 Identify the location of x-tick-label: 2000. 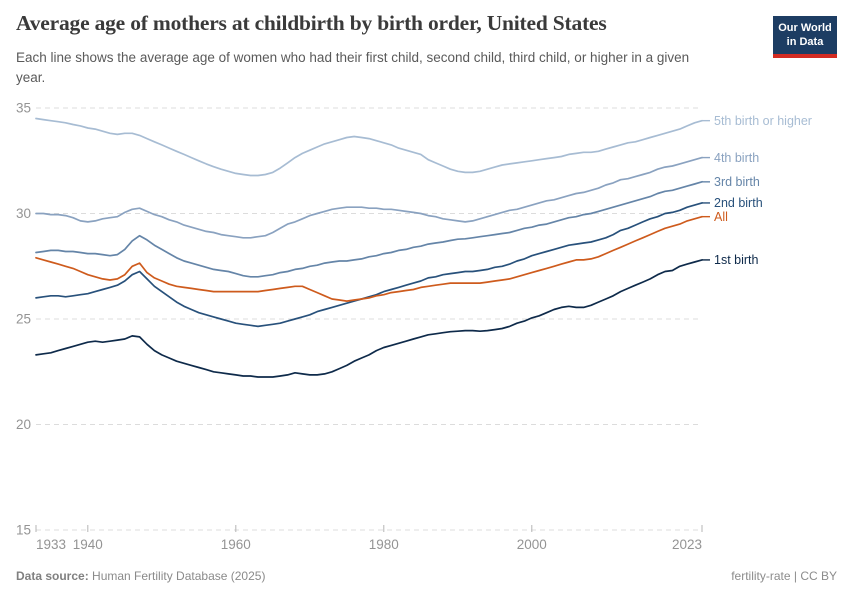
(532, 544).